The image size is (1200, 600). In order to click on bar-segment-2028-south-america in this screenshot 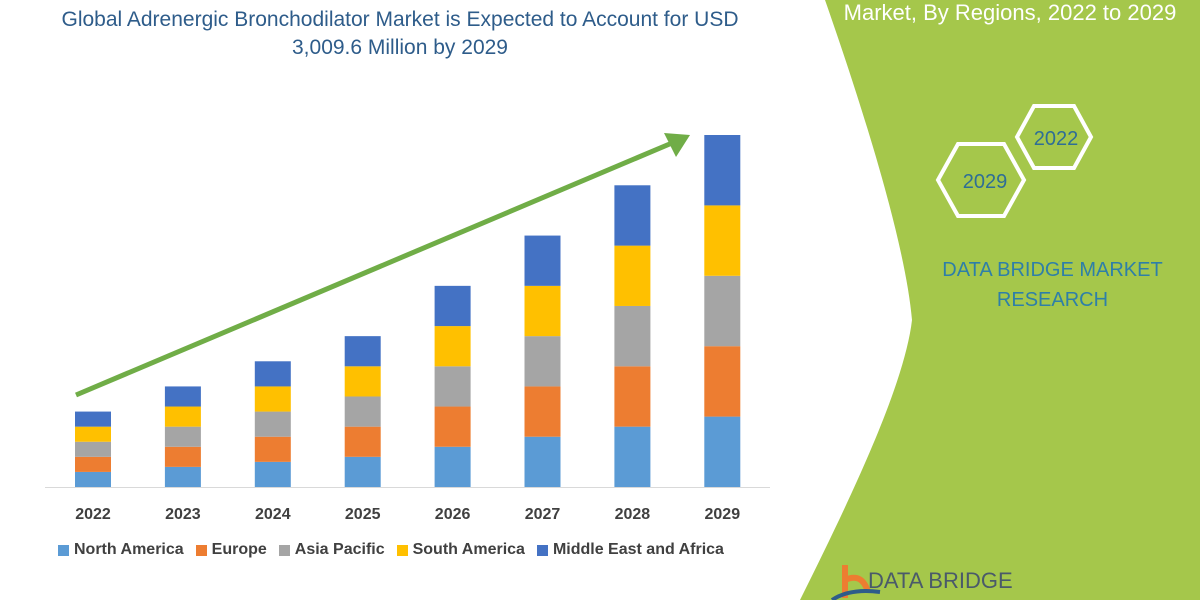, I will do `click(632, 275)`.